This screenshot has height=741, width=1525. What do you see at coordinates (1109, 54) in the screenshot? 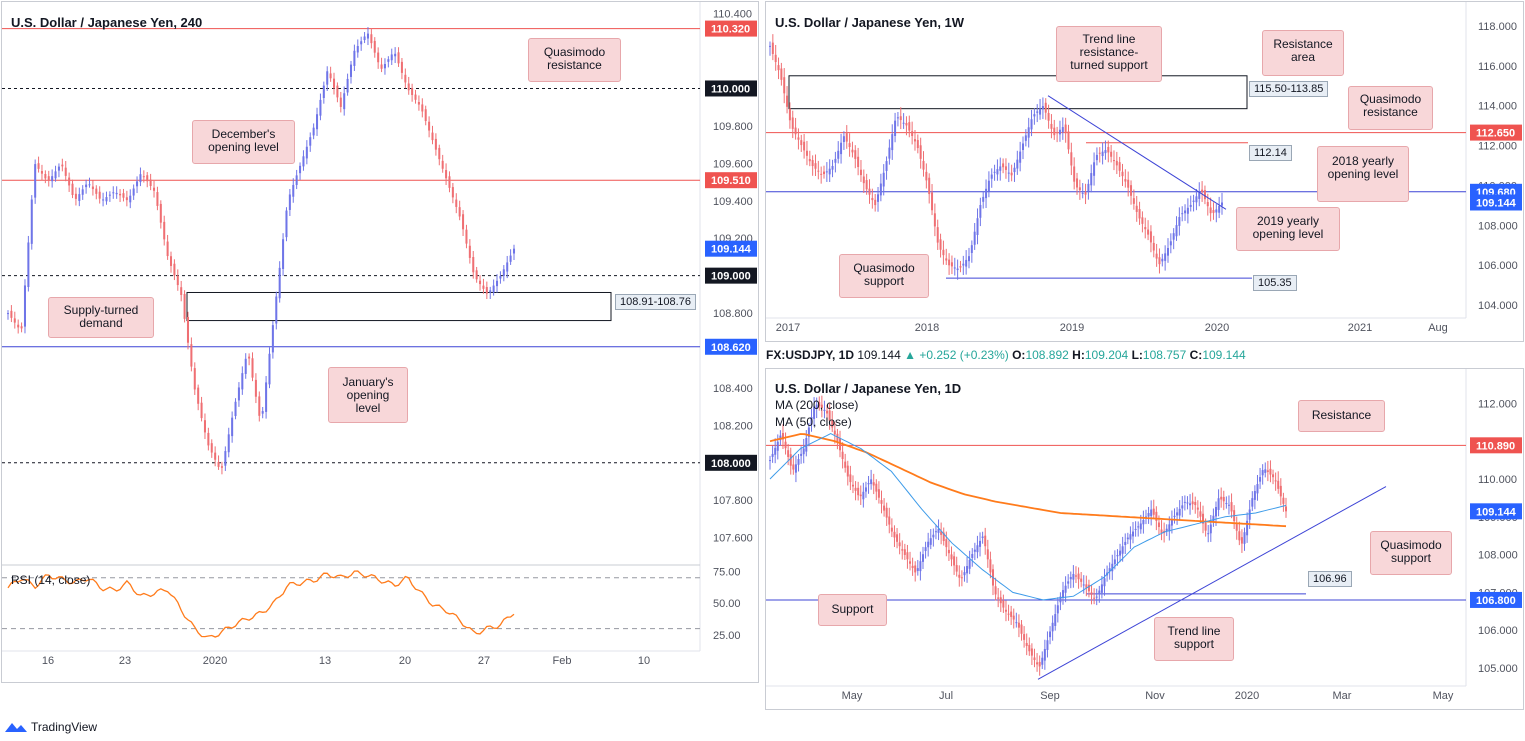
I see `w1-annotation-trendline-resistance: Trend line resistance-turned support` at bounding box center [1109, 54].